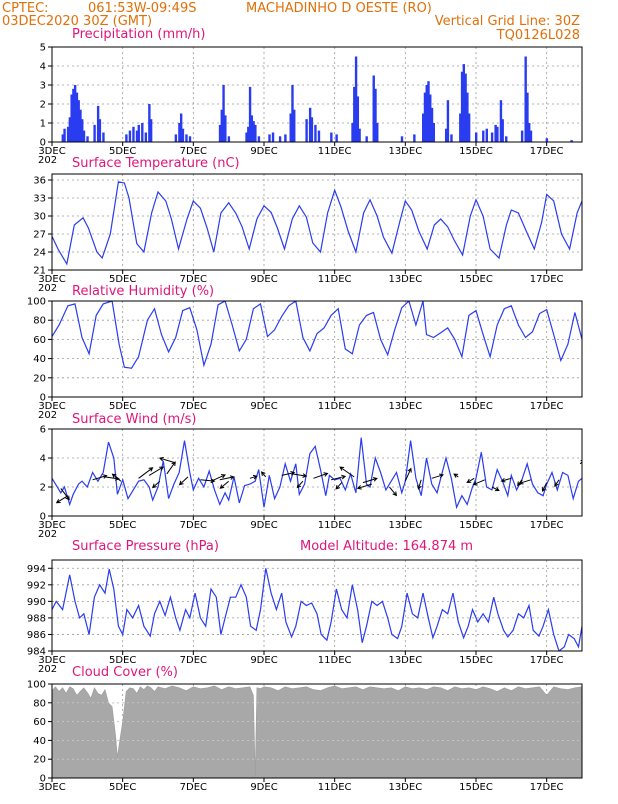 This screenshot has height=804, width=618. What do you see at coordinates (43, 86) in the screenshot?
I see `y-tick-label: 3` at bounding box center [43, 86].